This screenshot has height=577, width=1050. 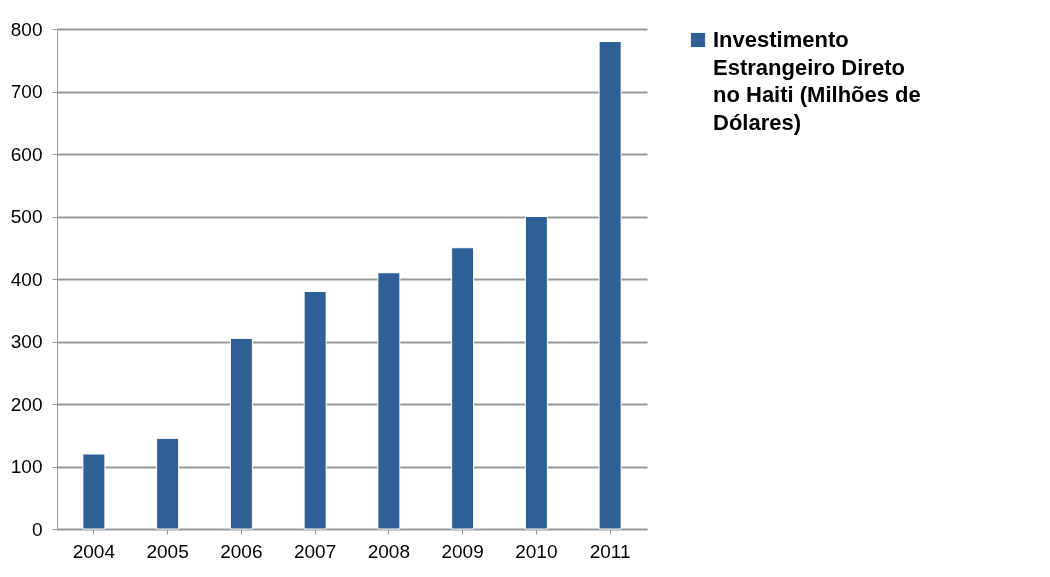 What do you see at coordinates (610, 551) in the screenshot?
I see `x-tick-label: 2011` at bounding box center [610, 551].